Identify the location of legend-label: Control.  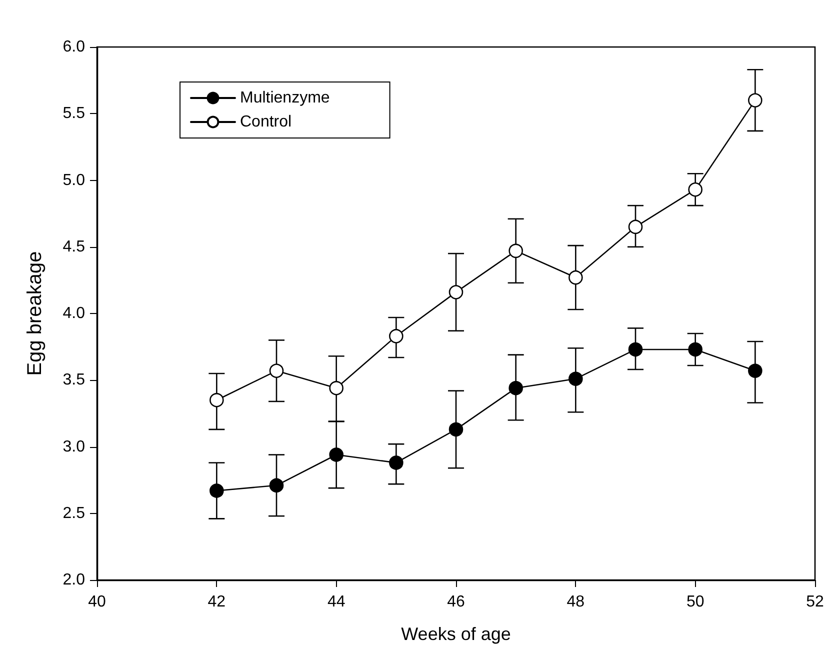
(266, 122).